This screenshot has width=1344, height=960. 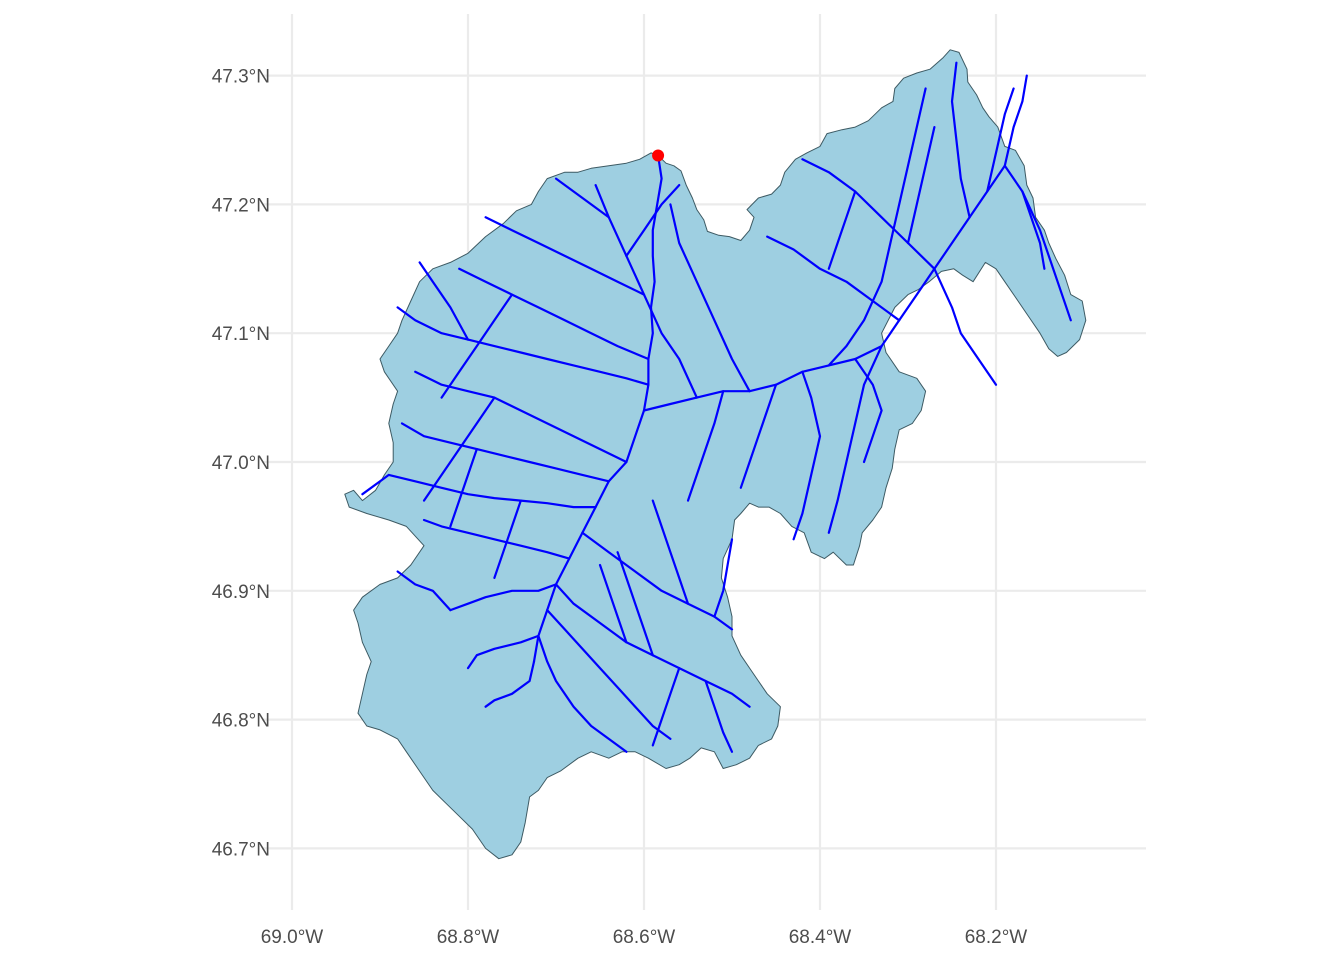 What do you see at coordinates (241, 721) in the screenshot?
I see `latitude-tick-label: 46.8°N` at bounding box center [241, 721].